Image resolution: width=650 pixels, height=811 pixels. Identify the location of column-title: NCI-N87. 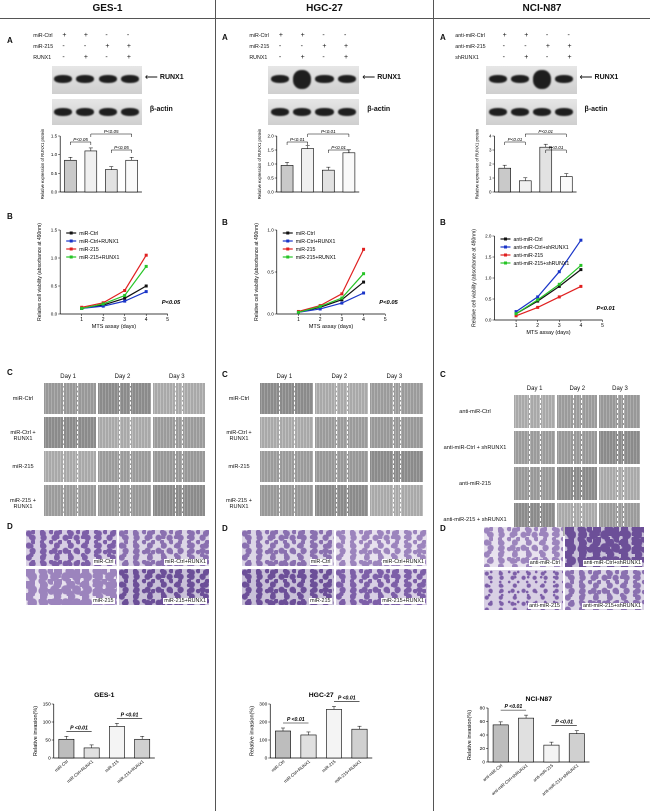
(542, 8).